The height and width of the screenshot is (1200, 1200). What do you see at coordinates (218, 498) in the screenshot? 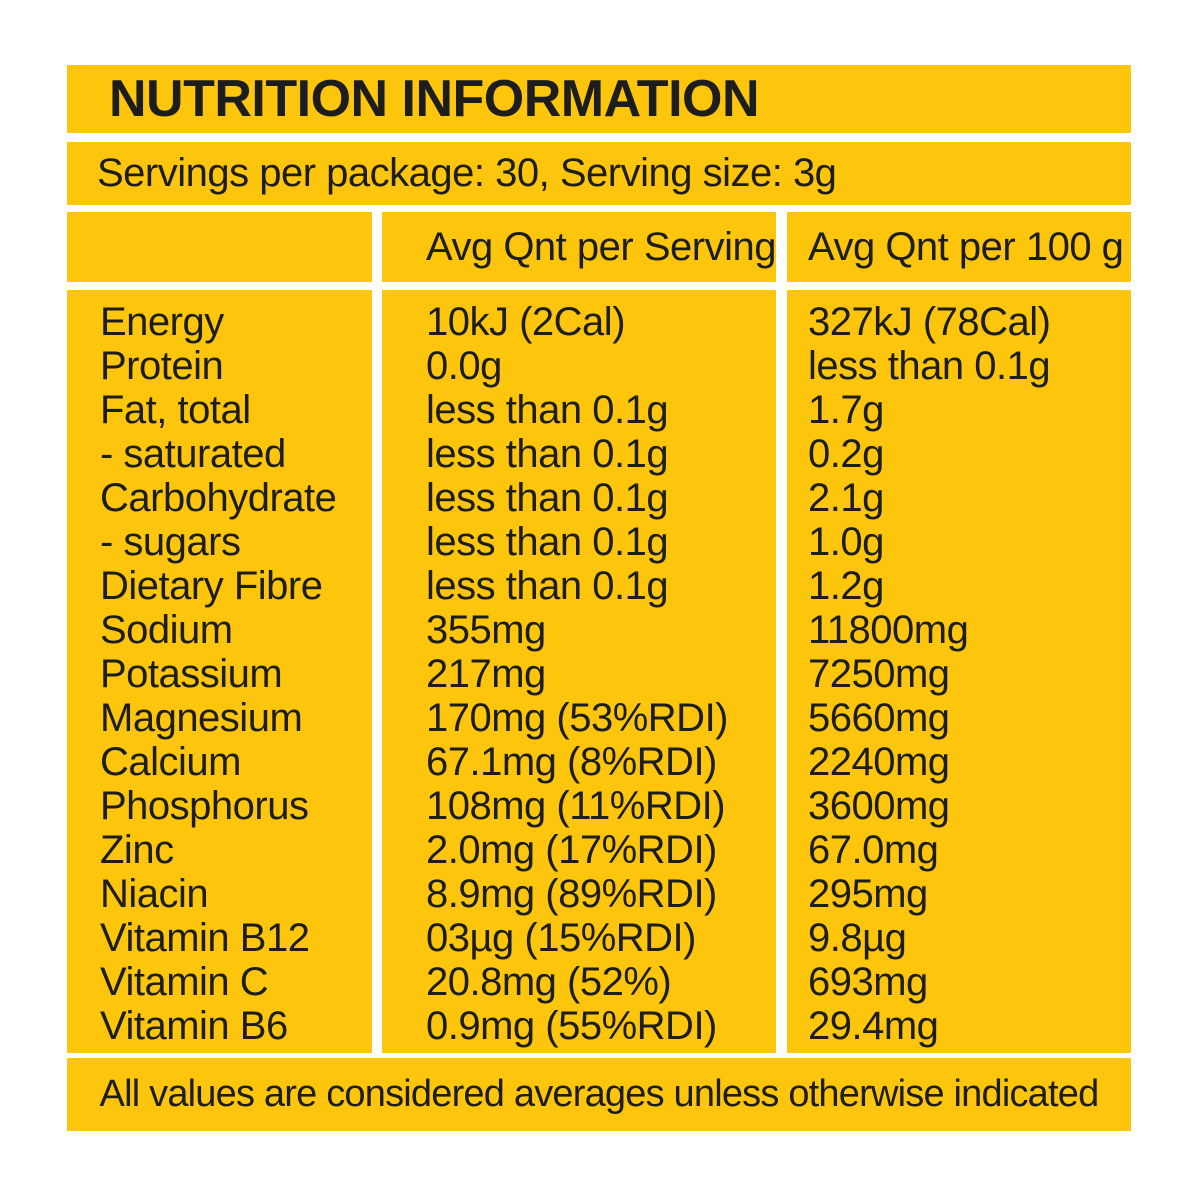
I see `nutrient-name: Carbohydrate` at bounding box center [218, 498].